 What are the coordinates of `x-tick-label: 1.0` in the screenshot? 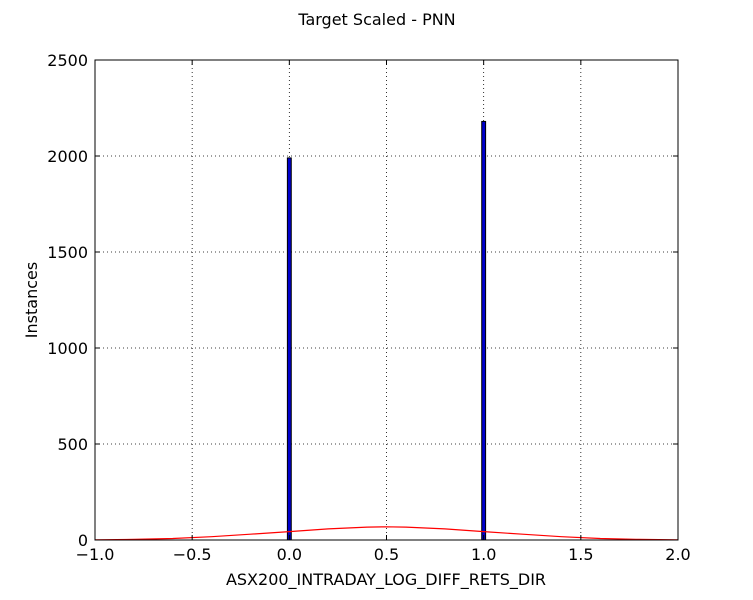 It's located at (483, 554).